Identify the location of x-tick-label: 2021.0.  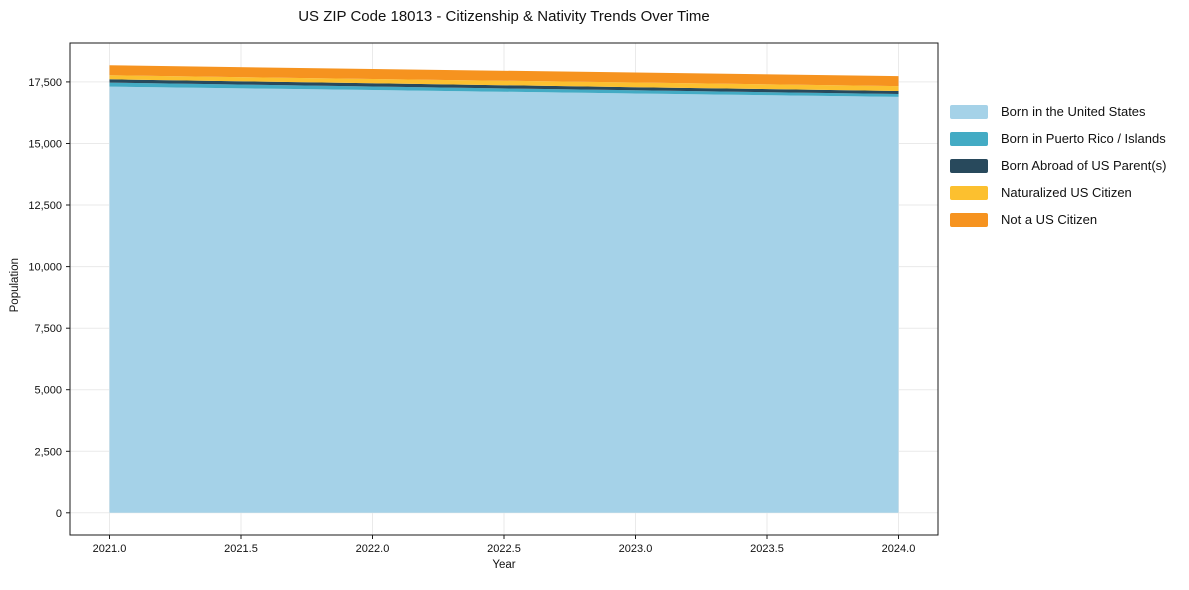
(110, 549).